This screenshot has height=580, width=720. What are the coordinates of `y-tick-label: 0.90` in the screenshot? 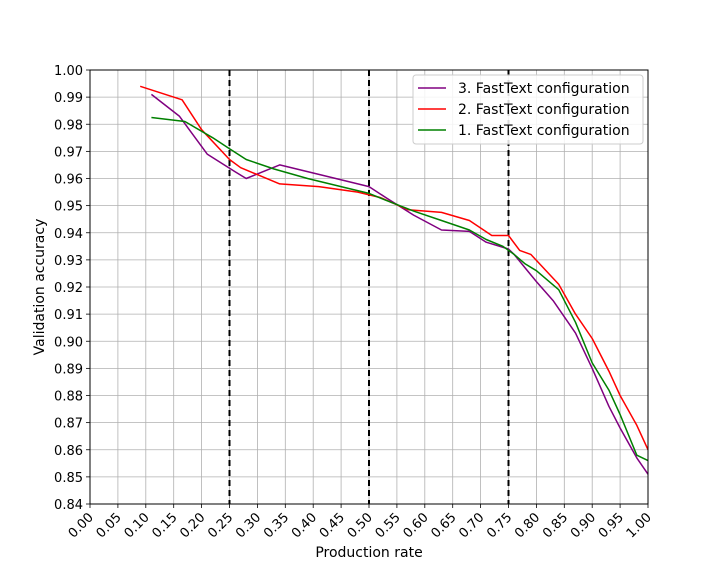 It's located at (68, 342).